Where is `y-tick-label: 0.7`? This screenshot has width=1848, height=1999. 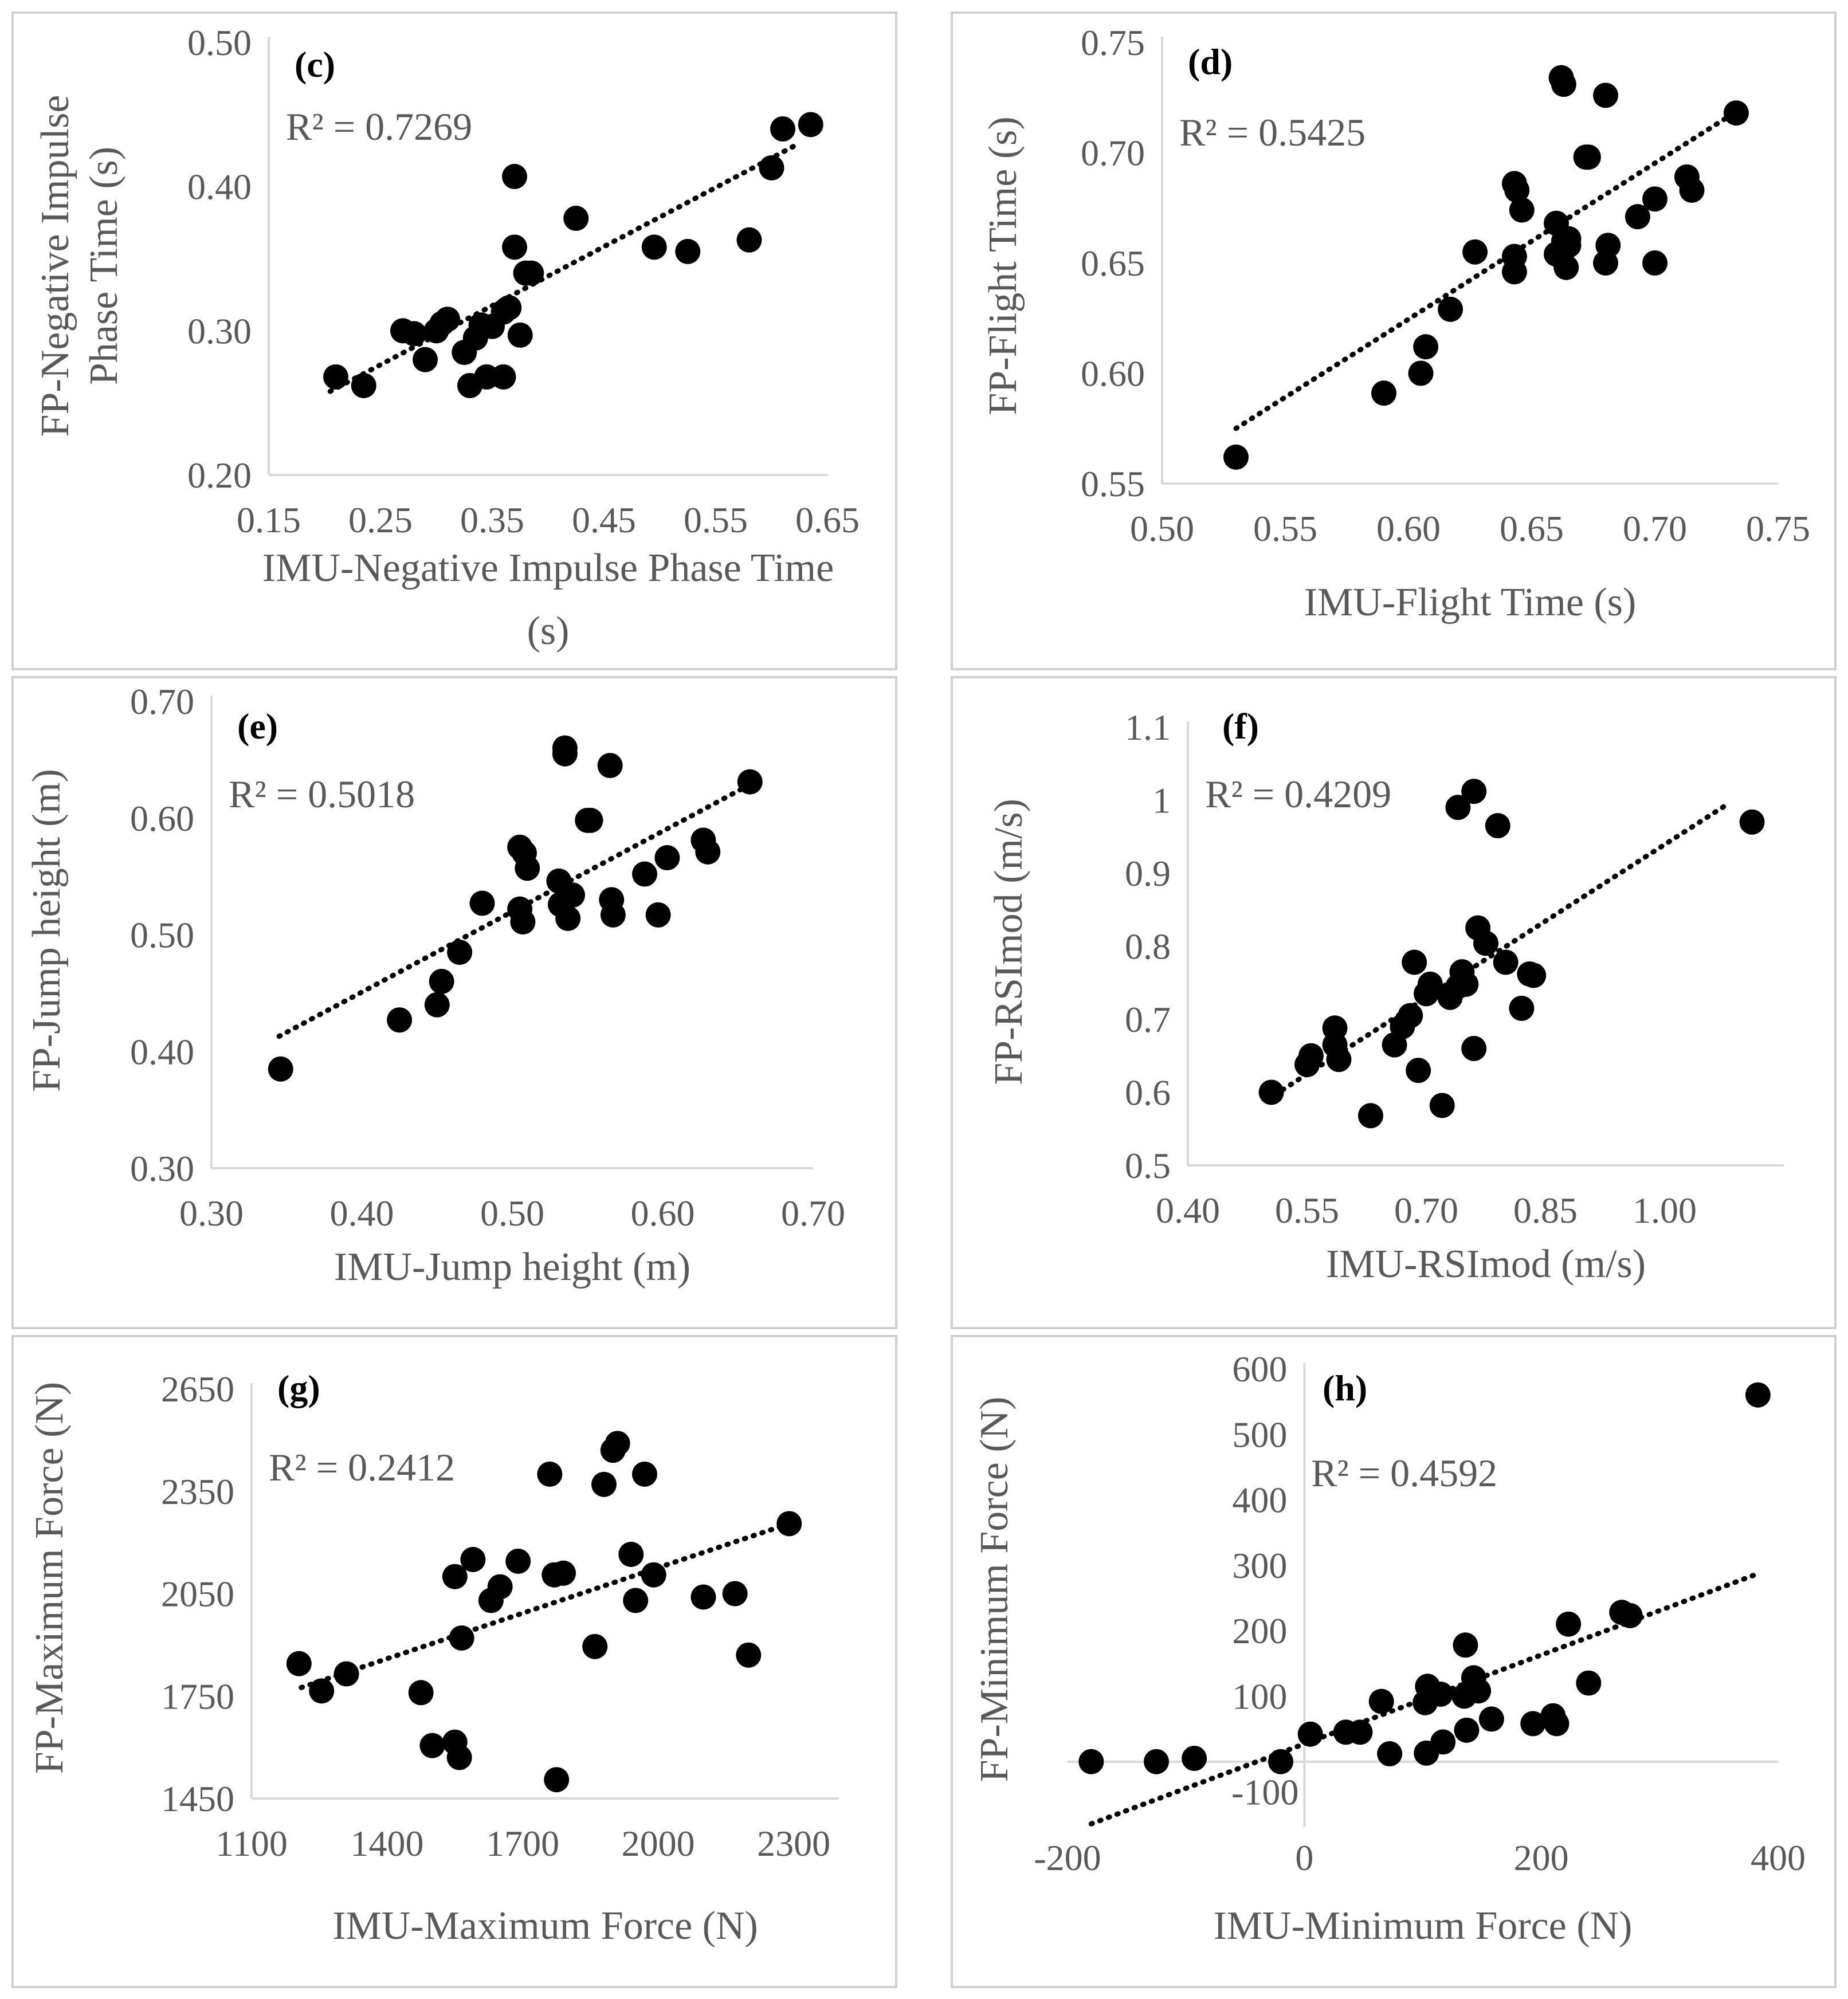 y-tick-label: 0.7 is located at coordinates (1148, 1019).